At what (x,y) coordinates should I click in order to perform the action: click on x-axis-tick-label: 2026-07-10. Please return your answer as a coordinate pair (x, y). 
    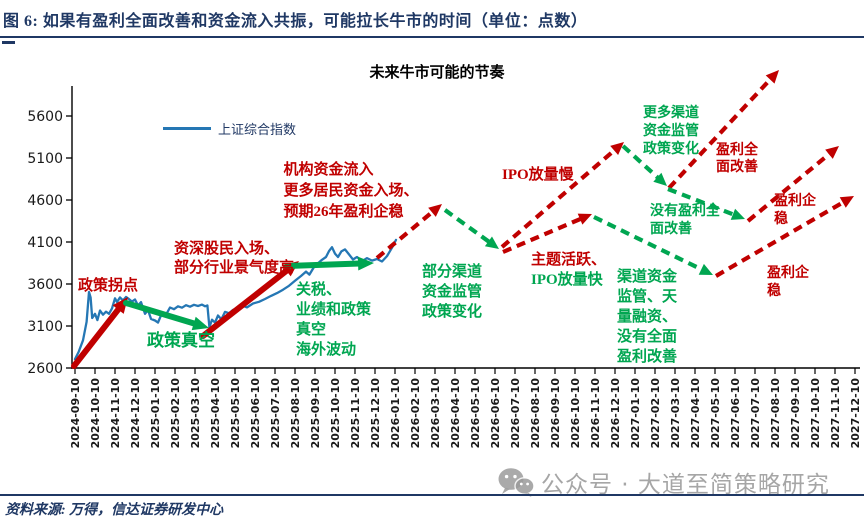
    Looking at the image, I should click on (515, 413).